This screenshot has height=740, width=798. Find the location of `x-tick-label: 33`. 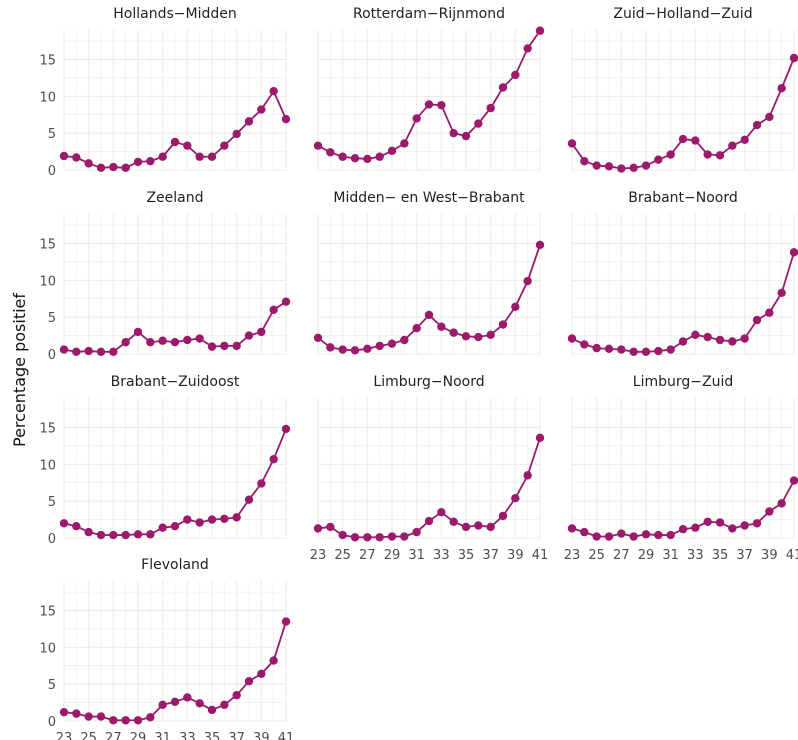

x-tick-label: 33 is located at coordinates (187, 735).